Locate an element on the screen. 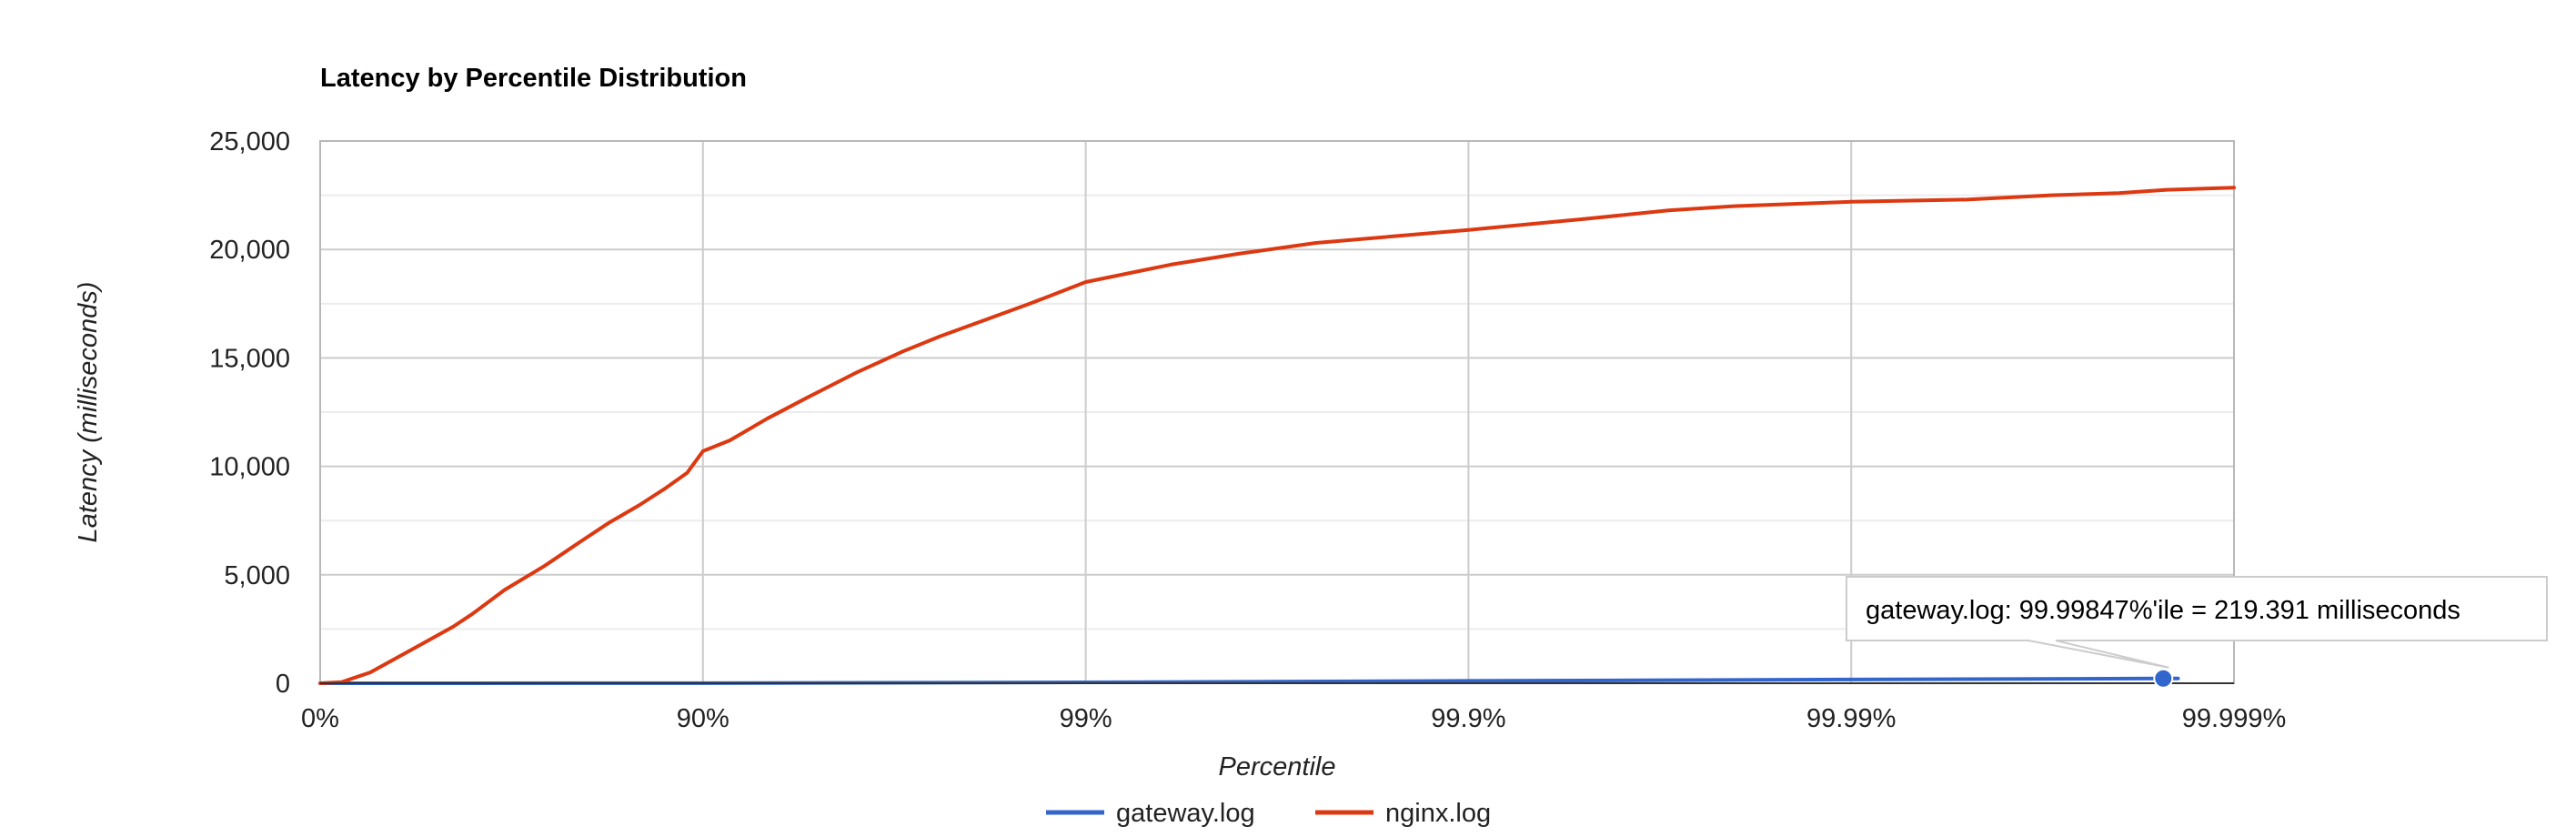  highlighted-point is located at coordinates (2163, 678).